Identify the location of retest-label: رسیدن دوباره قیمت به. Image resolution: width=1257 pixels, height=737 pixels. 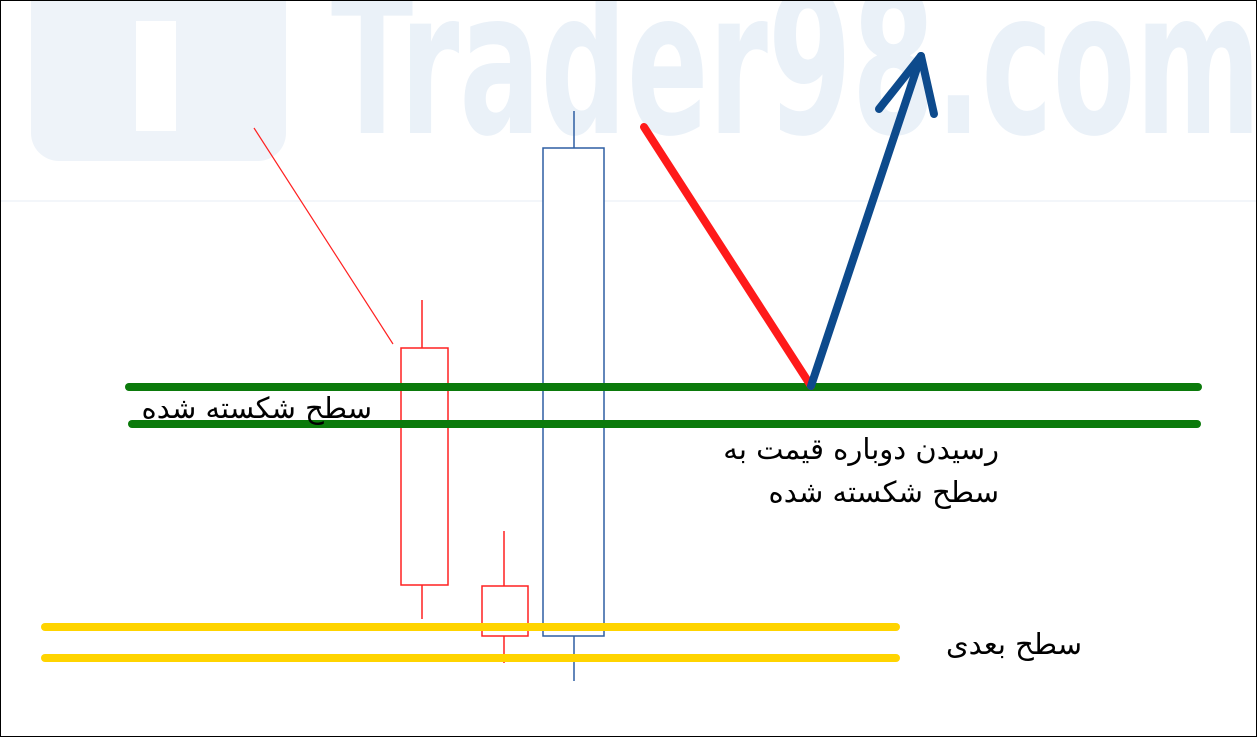
(861, 449).